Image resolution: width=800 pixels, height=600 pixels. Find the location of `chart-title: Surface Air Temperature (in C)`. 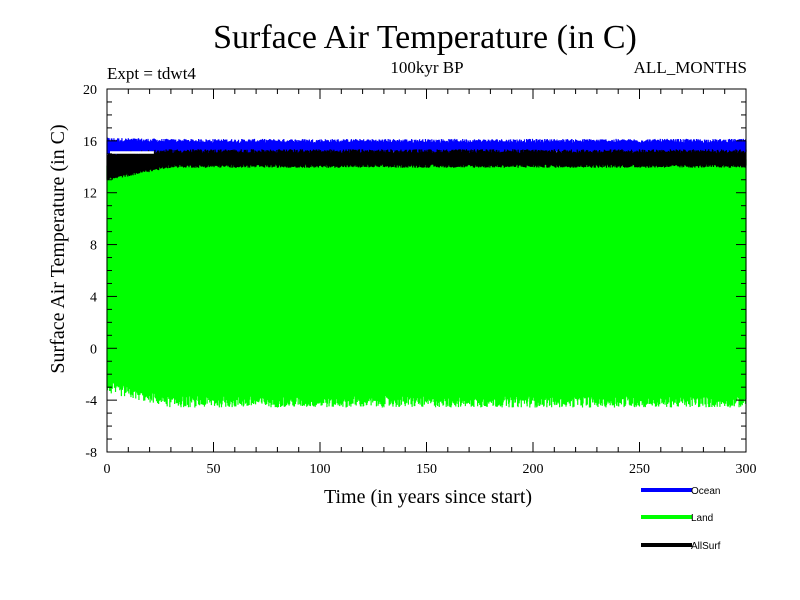

chart-title: Surface Air Temperature (in C) is located at coordinates (425, 37).